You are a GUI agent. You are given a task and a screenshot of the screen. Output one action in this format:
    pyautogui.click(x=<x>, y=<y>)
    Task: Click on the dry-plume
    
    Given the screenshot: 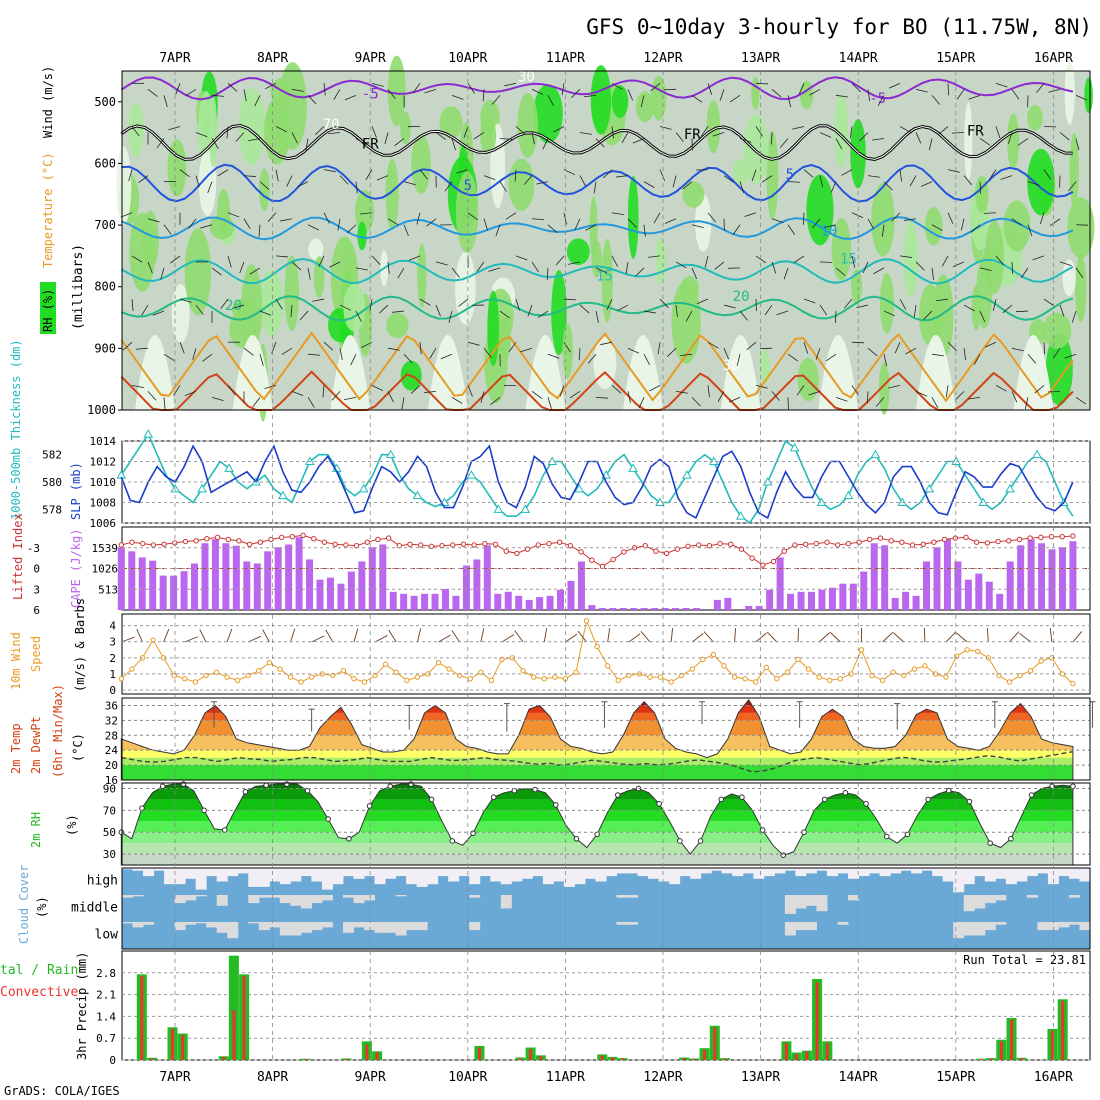 What is the action you would take?
    pyautogui.click(x=252, y=372)
    